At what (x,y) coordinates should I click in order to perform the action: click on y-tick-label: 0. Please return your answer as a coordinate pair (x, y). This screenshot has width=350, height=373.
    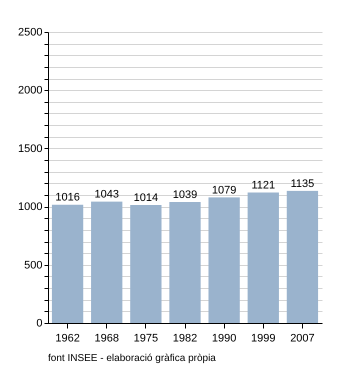
    Looking at the image, I should click on (39, 324).